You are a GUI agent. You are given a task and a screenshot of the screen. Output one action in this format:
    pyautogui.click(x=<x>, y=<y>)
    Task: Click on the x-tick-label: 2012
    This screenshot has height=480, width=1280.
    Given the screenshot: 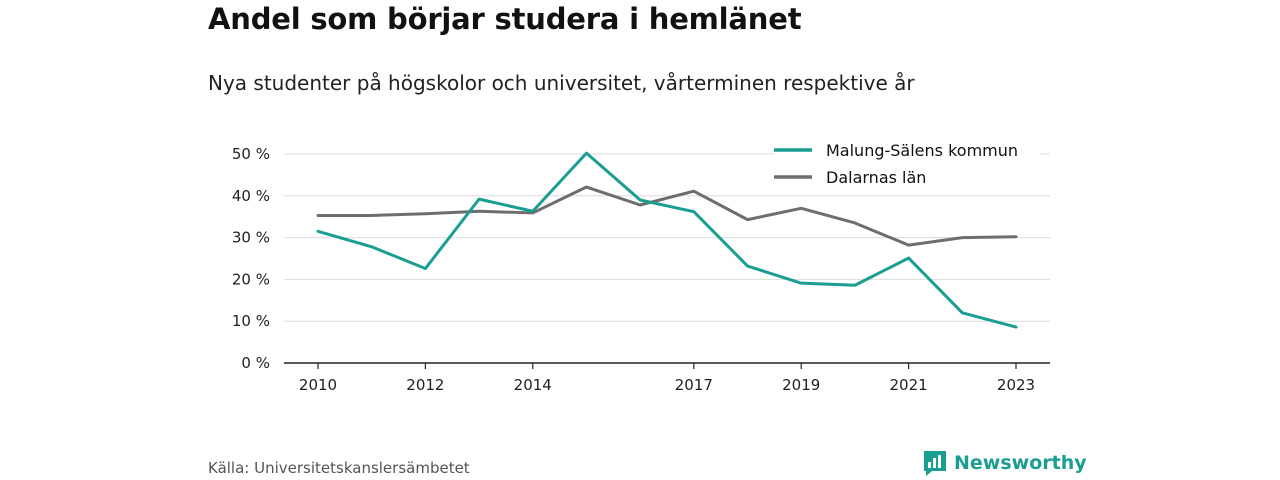 What is the action you would take?
    pyautogui.click(x=425, y=385)
    